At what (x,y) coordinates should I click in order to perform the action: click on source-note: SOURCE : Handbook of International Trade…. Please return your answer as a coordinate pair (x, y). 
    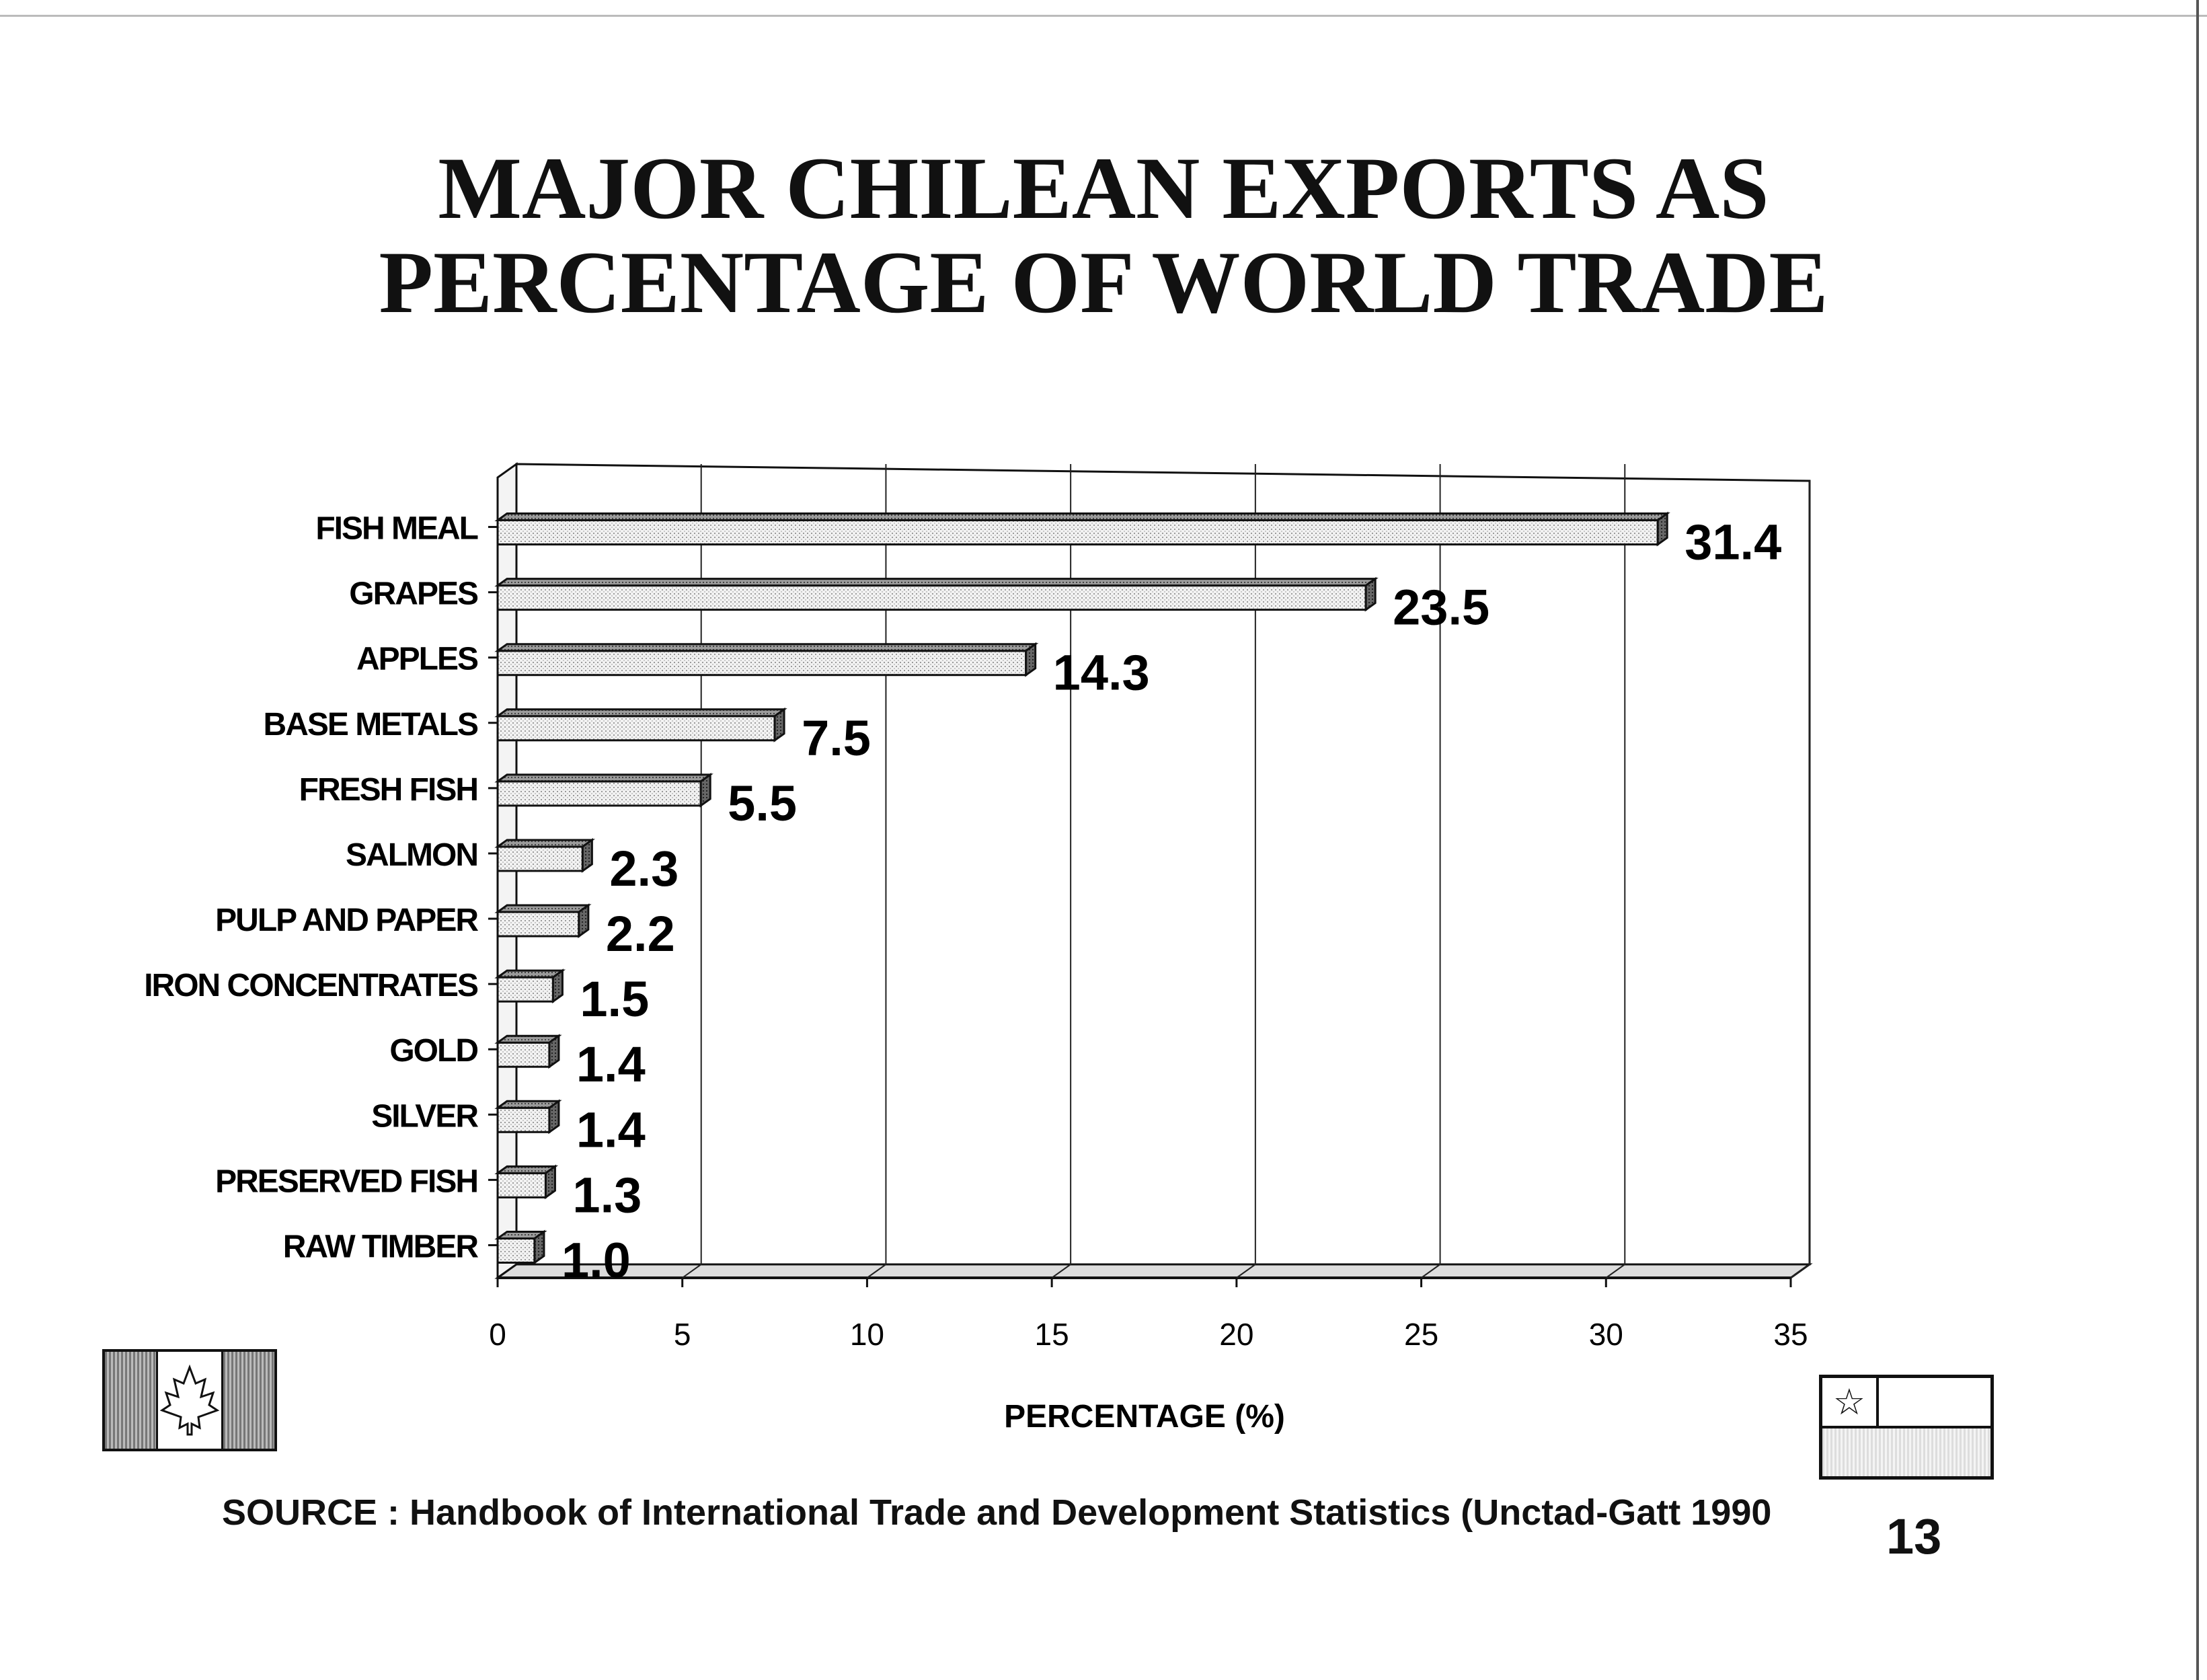
    Looking at the image, I should click on (997, 1512).